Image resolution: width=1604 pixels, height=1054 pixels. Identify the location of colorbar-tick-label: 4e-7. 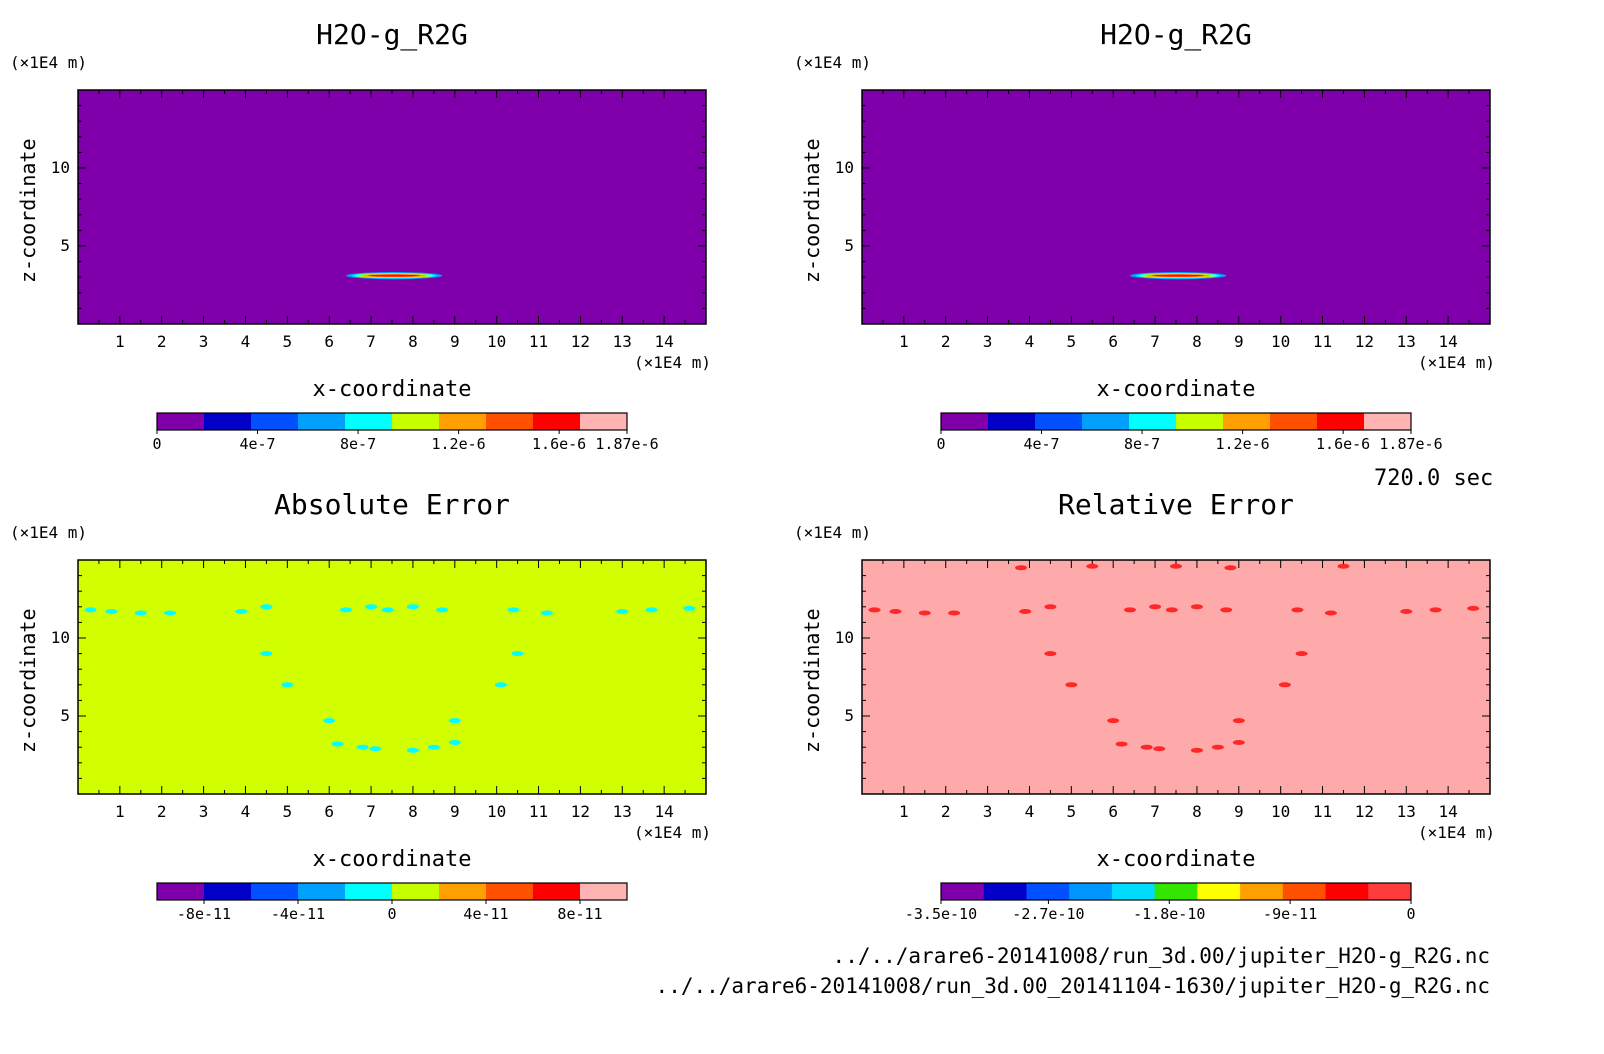
(257, 444).